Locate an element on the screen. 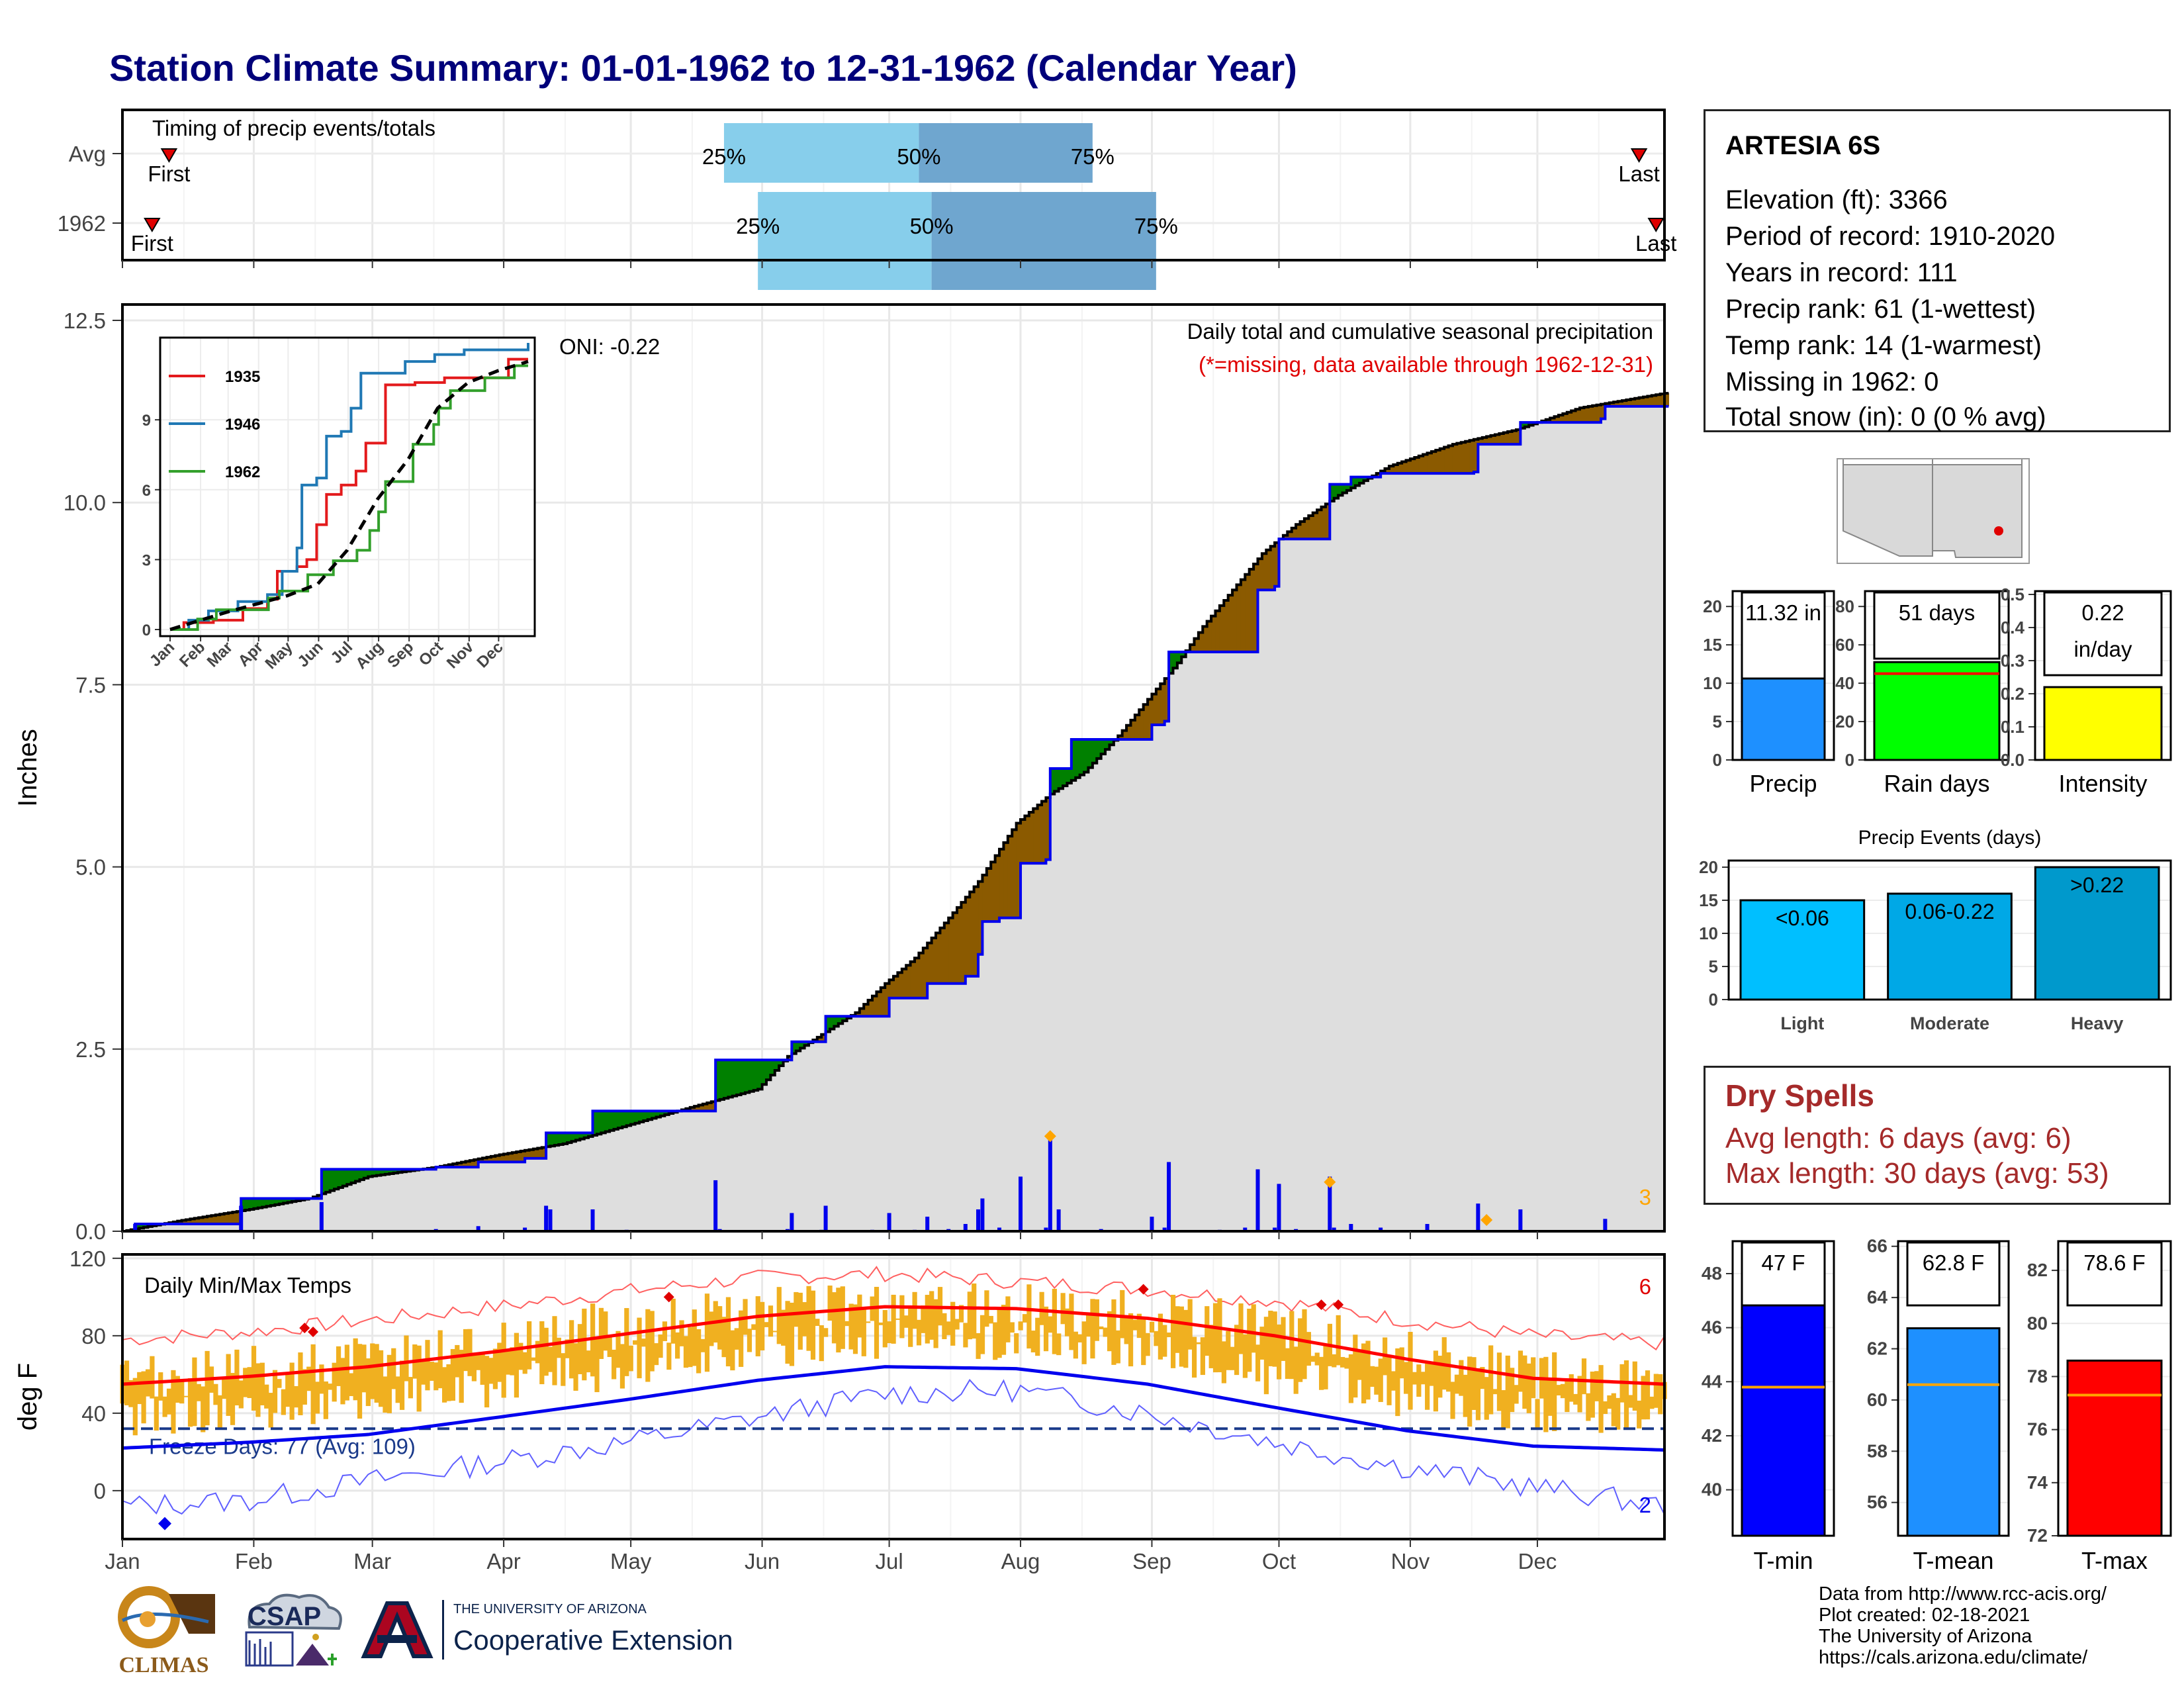 The width and height of the screenshot is (2184, 1688). precip-ytick-label-4: 10.0 is located at coordinates (85, 503).